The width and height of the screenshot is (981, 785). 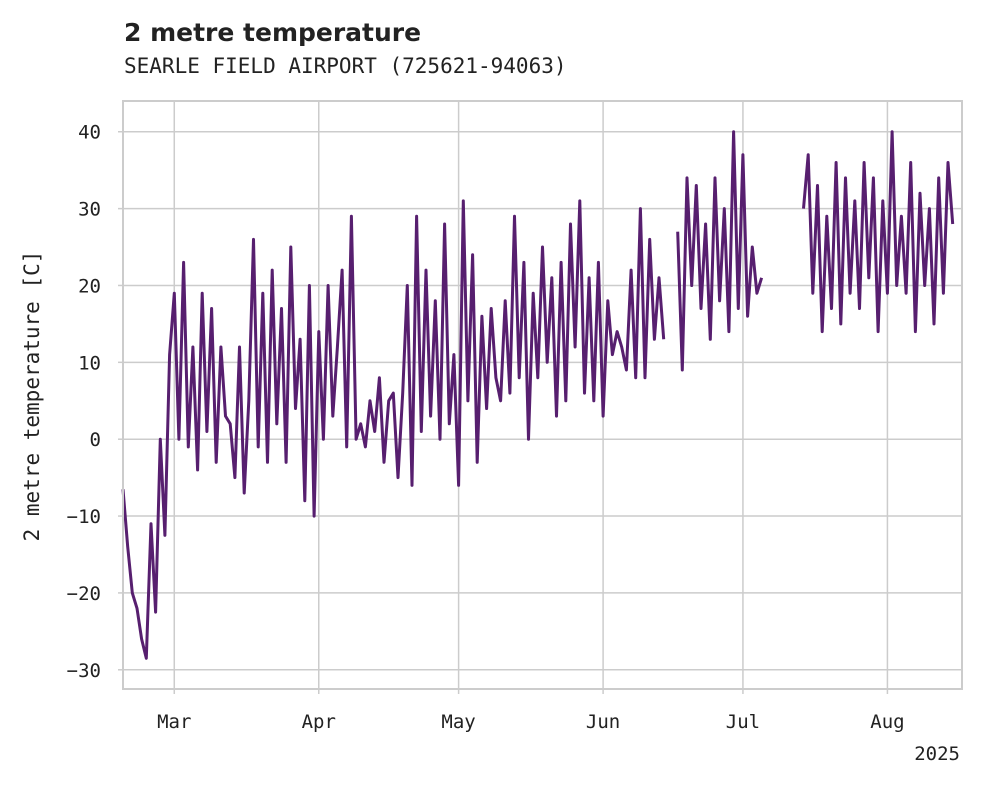 I want to click on y-tick-label: −10, so click(x=84, y=517).